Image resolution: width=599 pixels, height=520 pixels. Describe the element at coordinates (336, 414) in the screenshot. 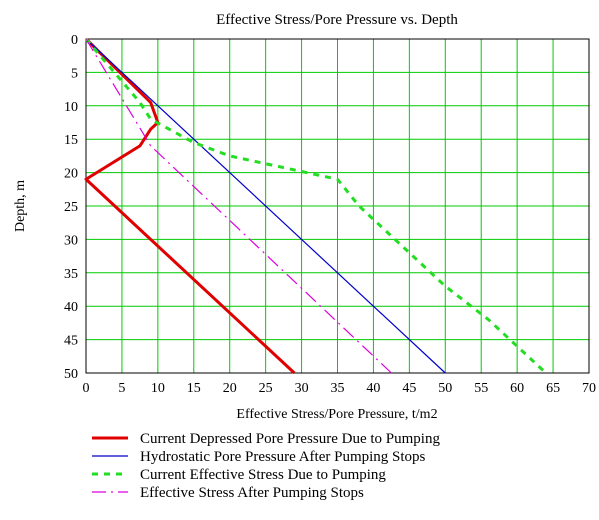

I see `x-axis-label: Effective Stress/Pore Pressure, t/m2` at that location.